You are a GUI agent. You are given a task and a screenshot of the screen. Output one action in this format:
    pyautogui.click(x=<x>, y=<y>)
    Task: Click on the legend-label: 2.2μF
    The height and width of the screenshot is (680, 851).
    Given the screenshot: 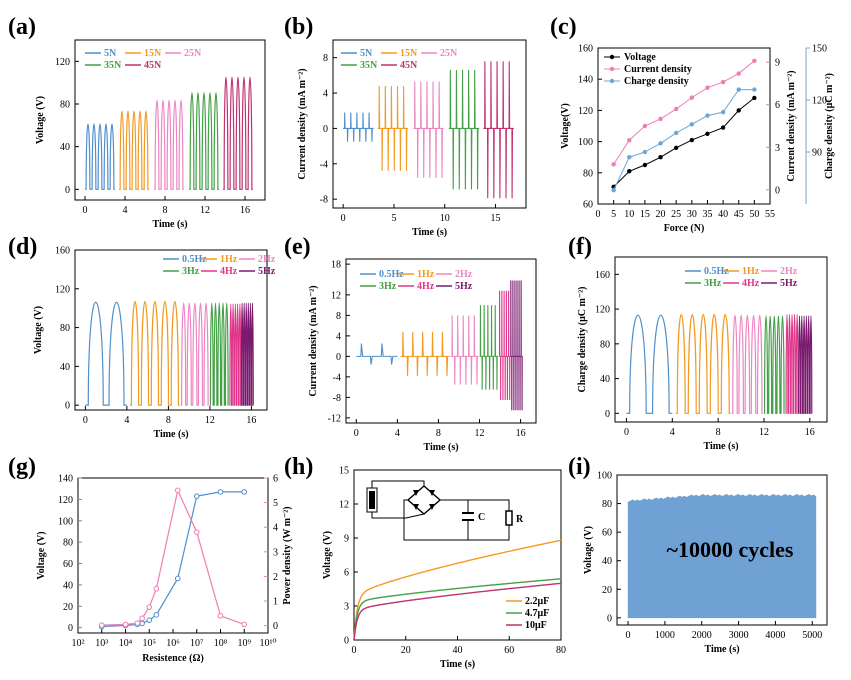 What is the action you would take?
    pyautogui.click(x=537, y=601)
    